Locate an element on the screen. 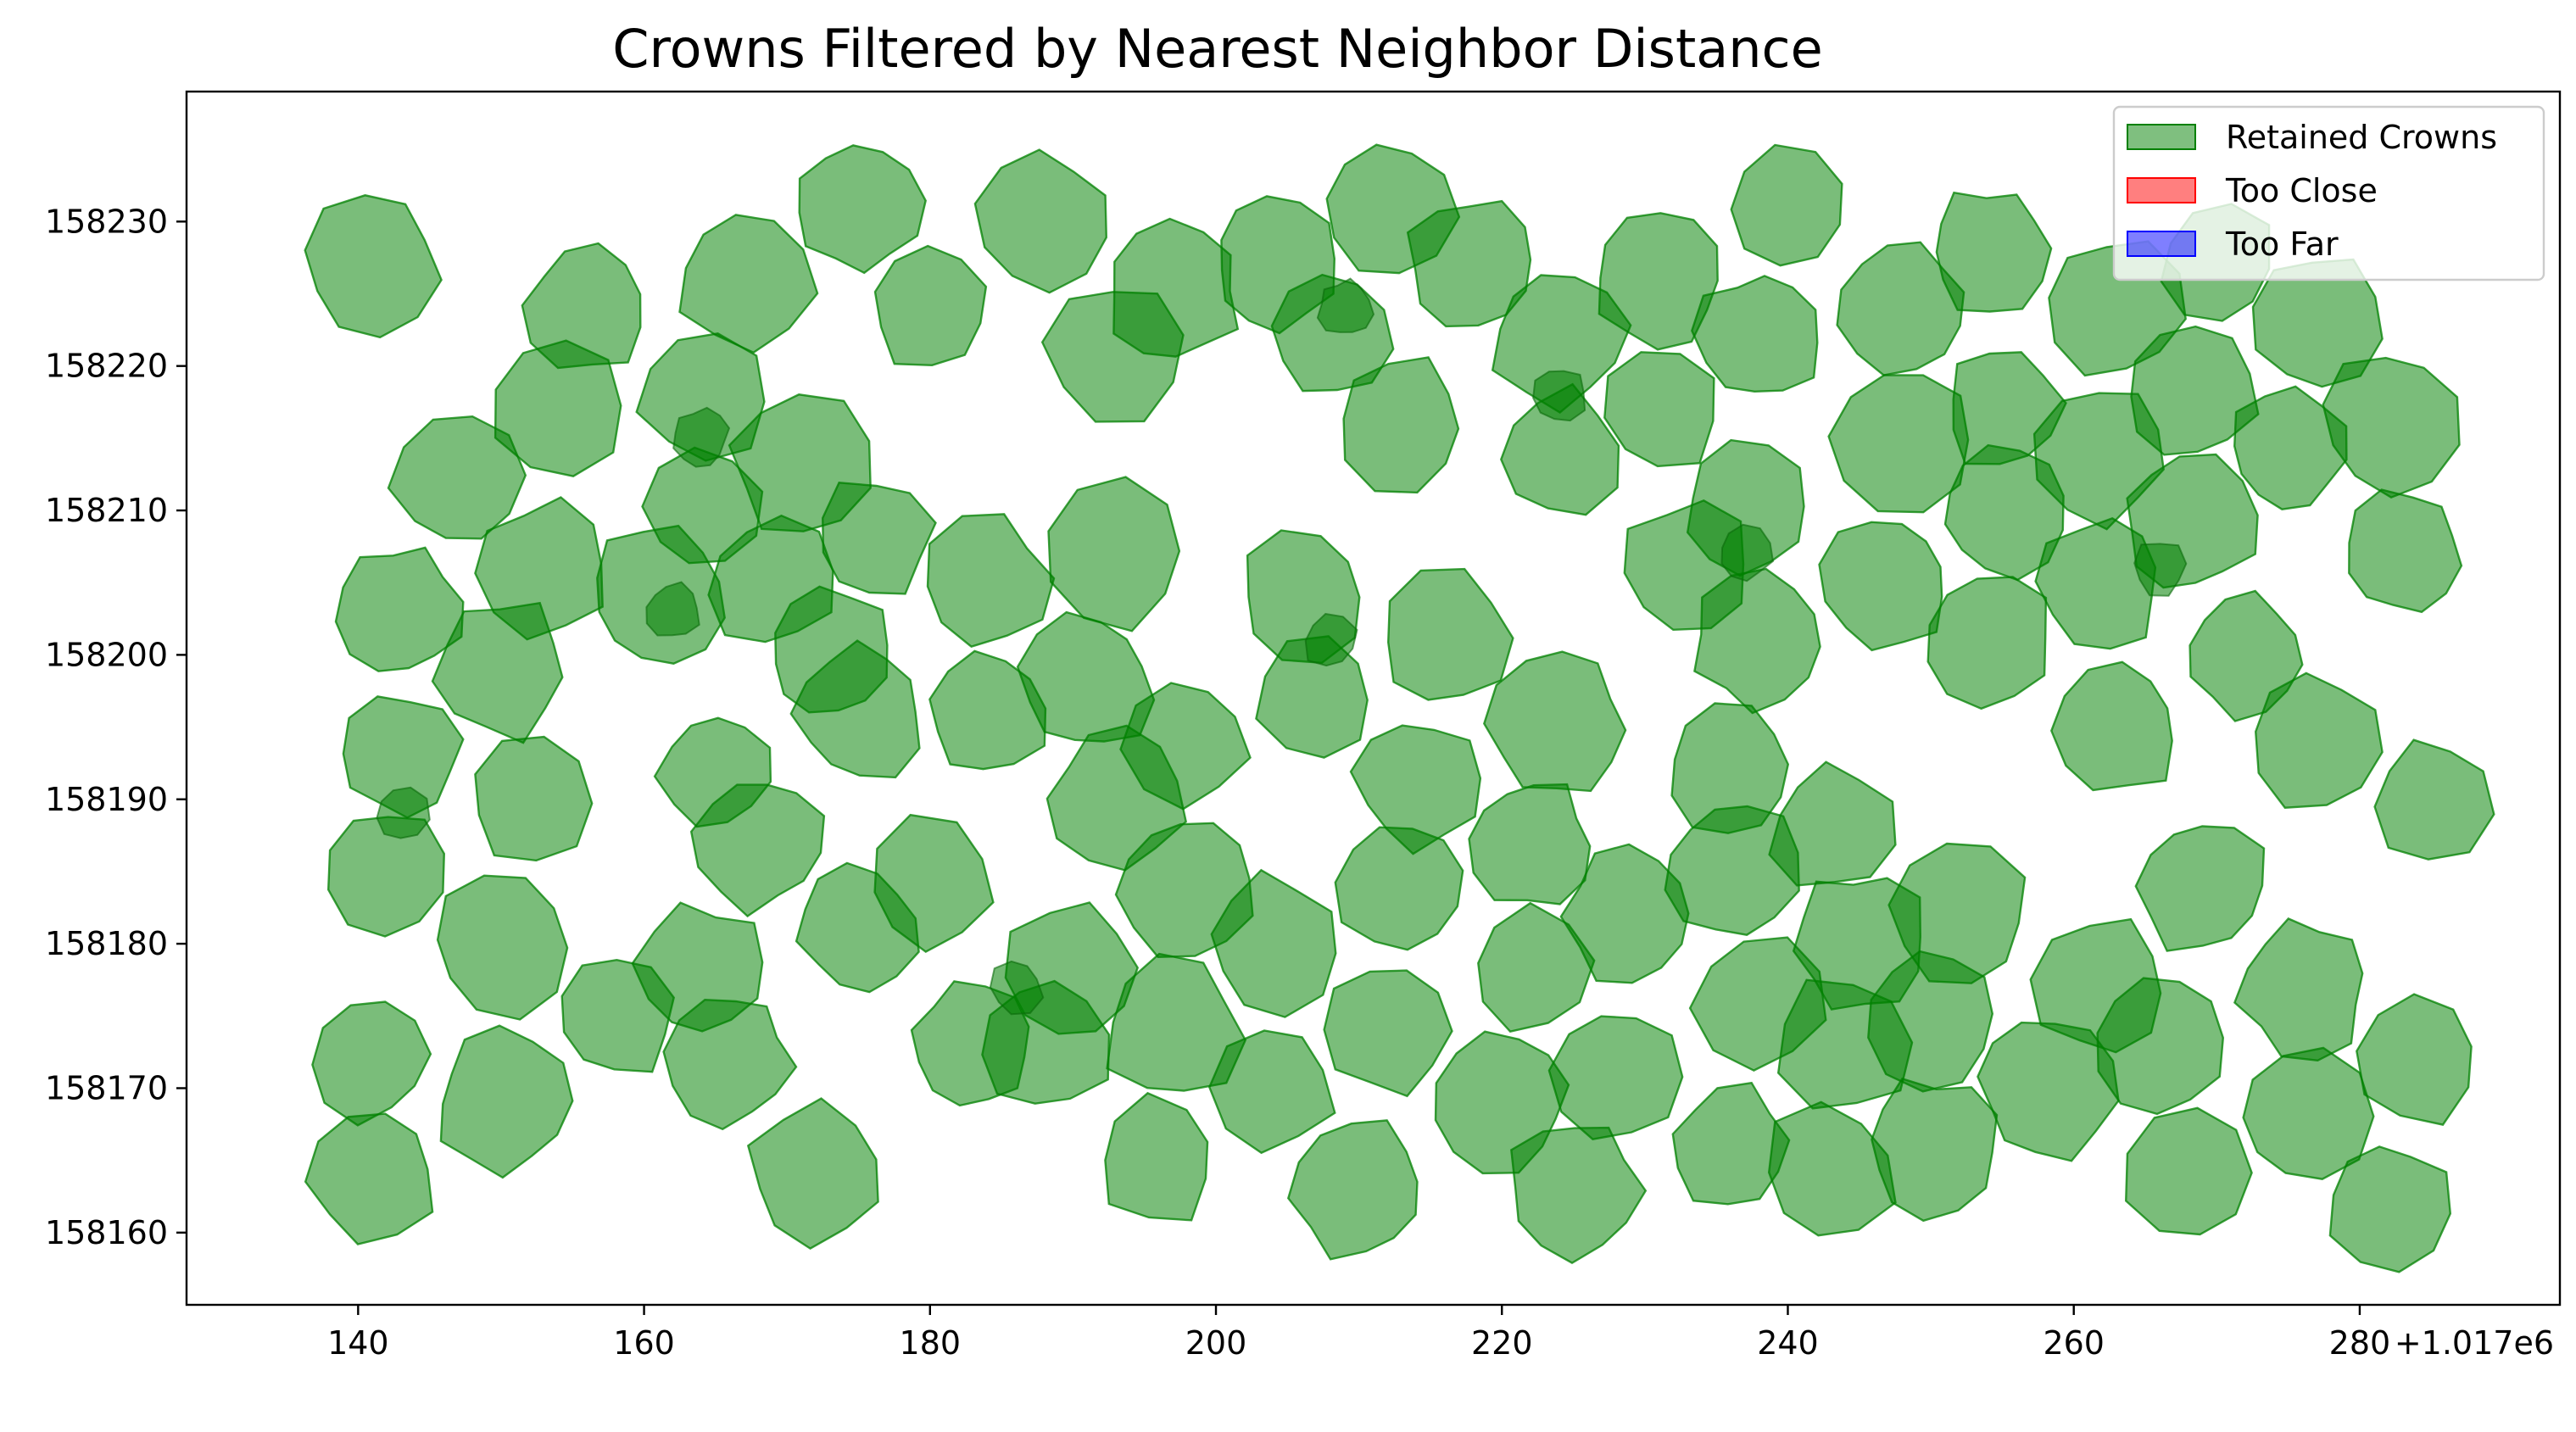  y-tick-label: 158170 is located at coordinates (106, 1087).